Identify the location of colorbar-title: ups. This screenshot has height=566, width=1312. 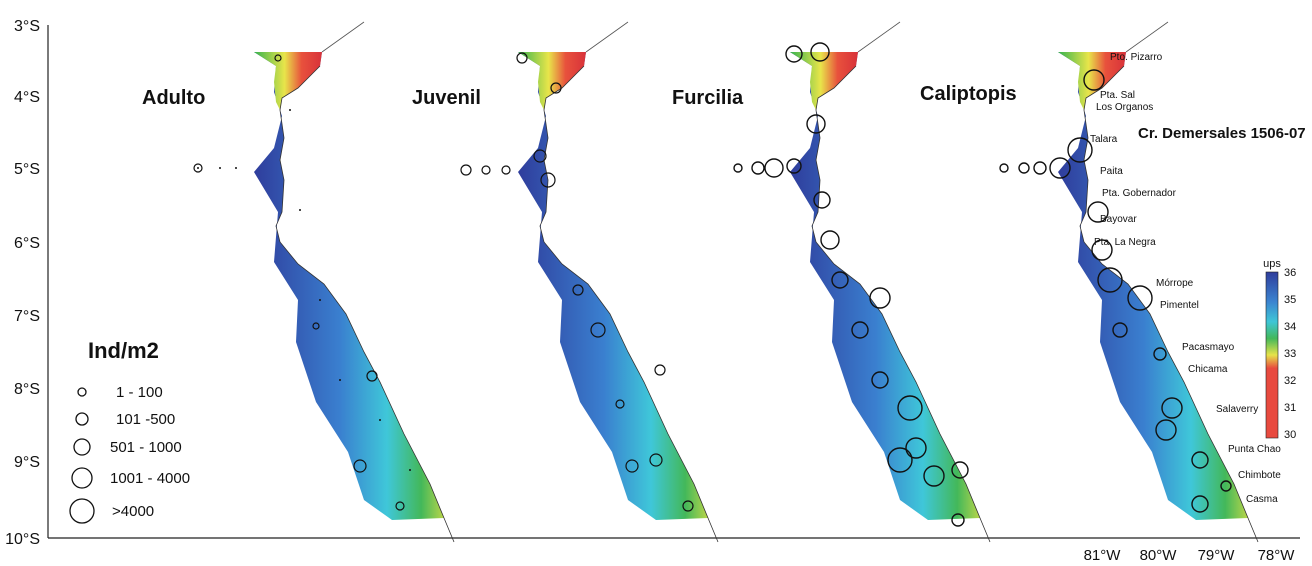
(1272, 264).